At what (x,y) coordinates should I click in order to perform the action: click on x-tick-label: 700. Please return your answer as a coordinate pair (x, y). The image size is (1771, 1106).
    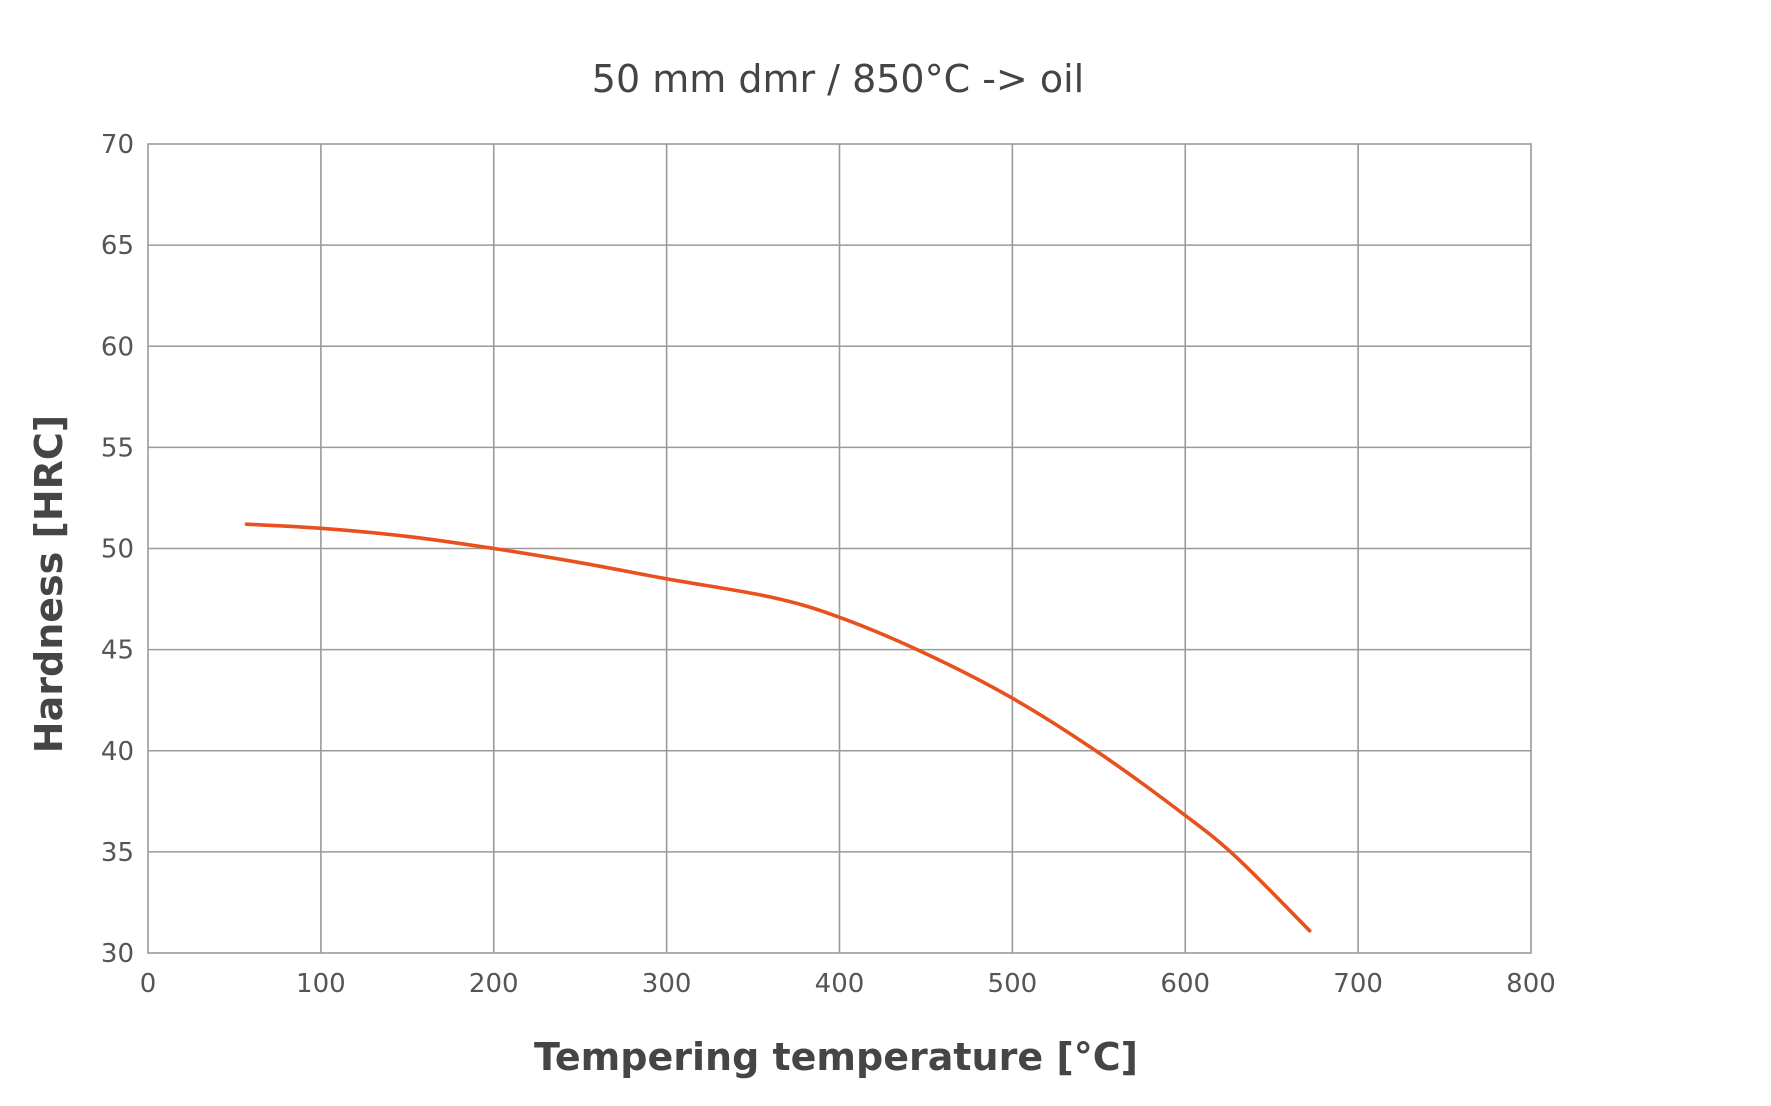
    Looking at the image, I should click on (1358, 984).